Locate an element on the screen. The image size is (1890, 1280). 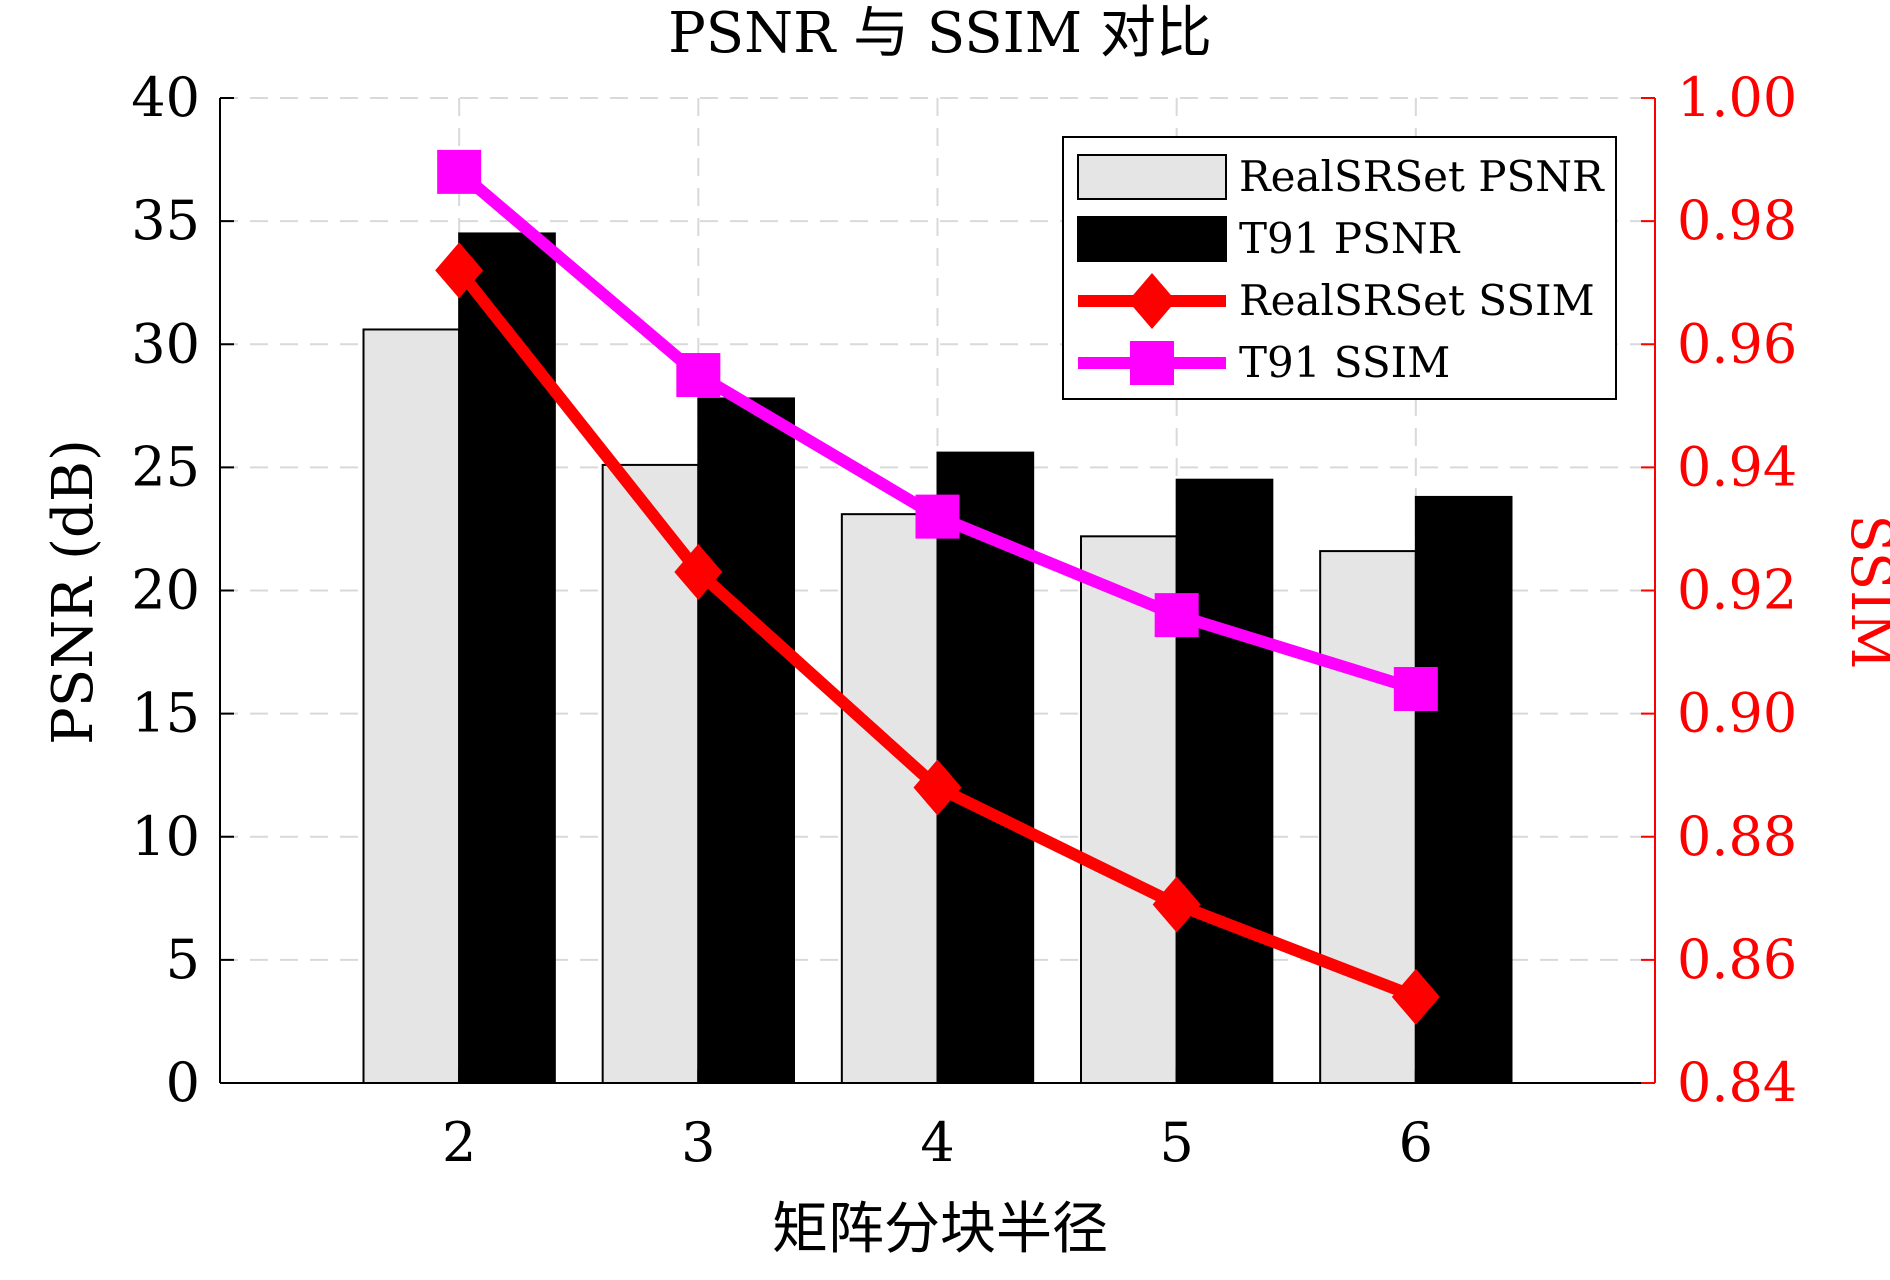
y-tick-label-left: 0 is located at coordinates (183, 1082).